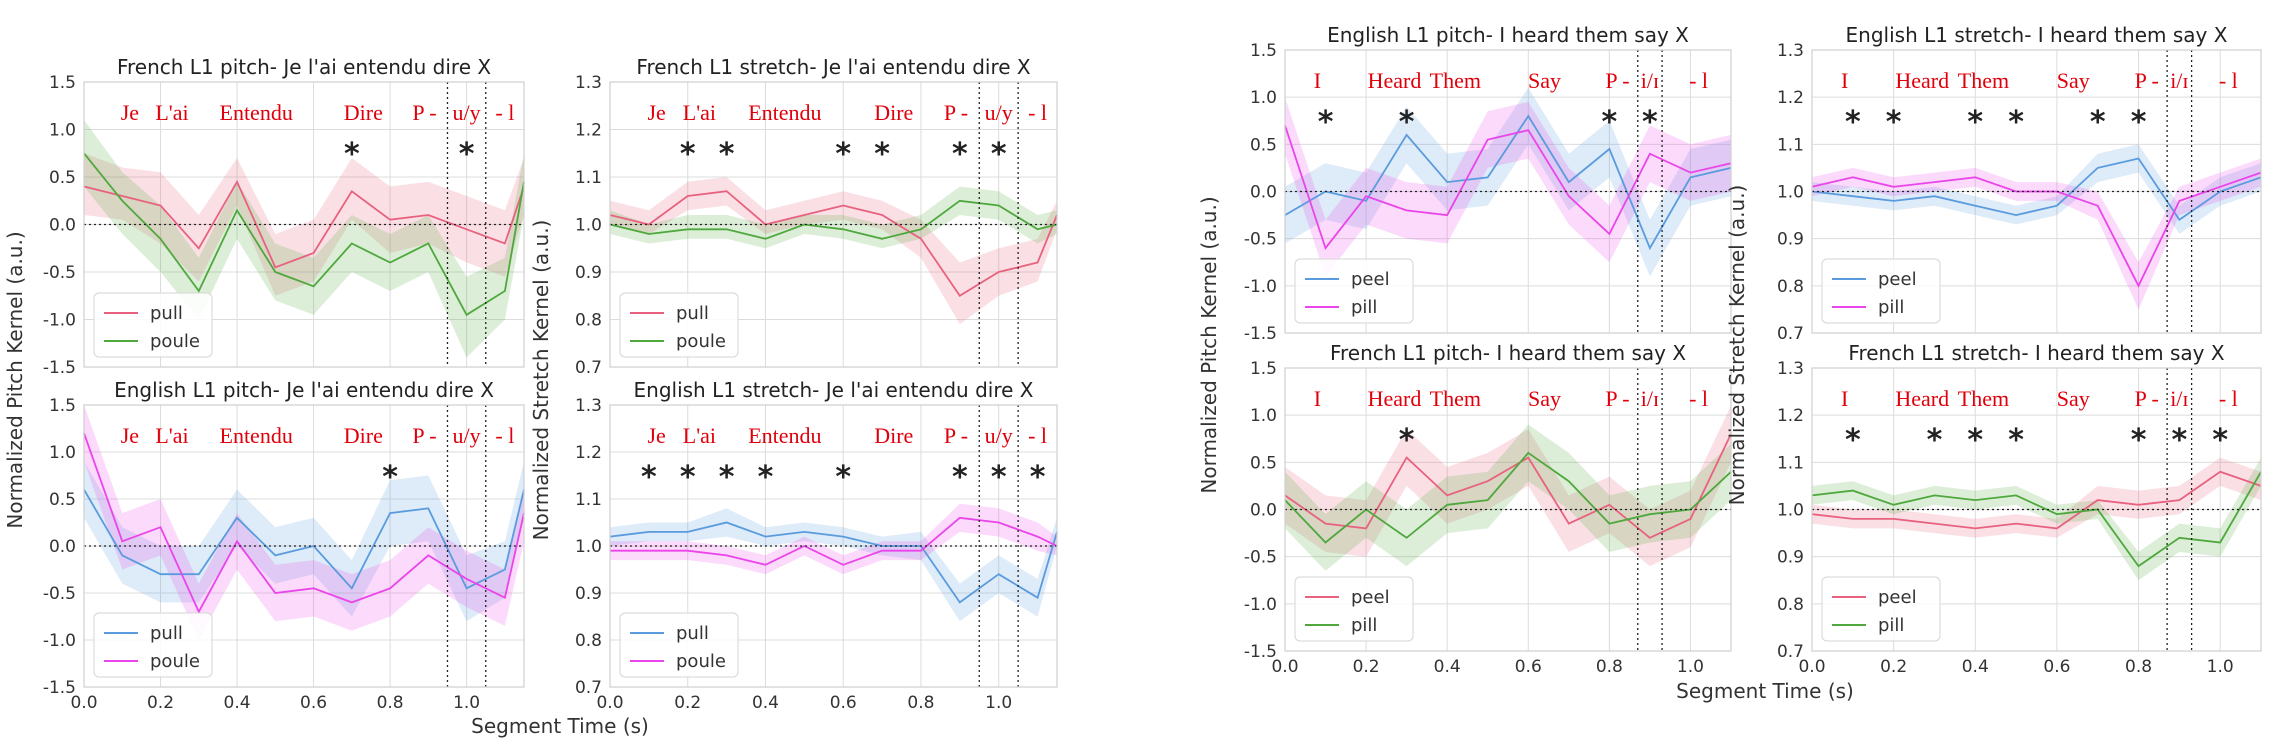  What do you see at coordinates (609, 703) in the screenshot?
I see `x-tick-label: 0.0` at bounding box center [609, 703].